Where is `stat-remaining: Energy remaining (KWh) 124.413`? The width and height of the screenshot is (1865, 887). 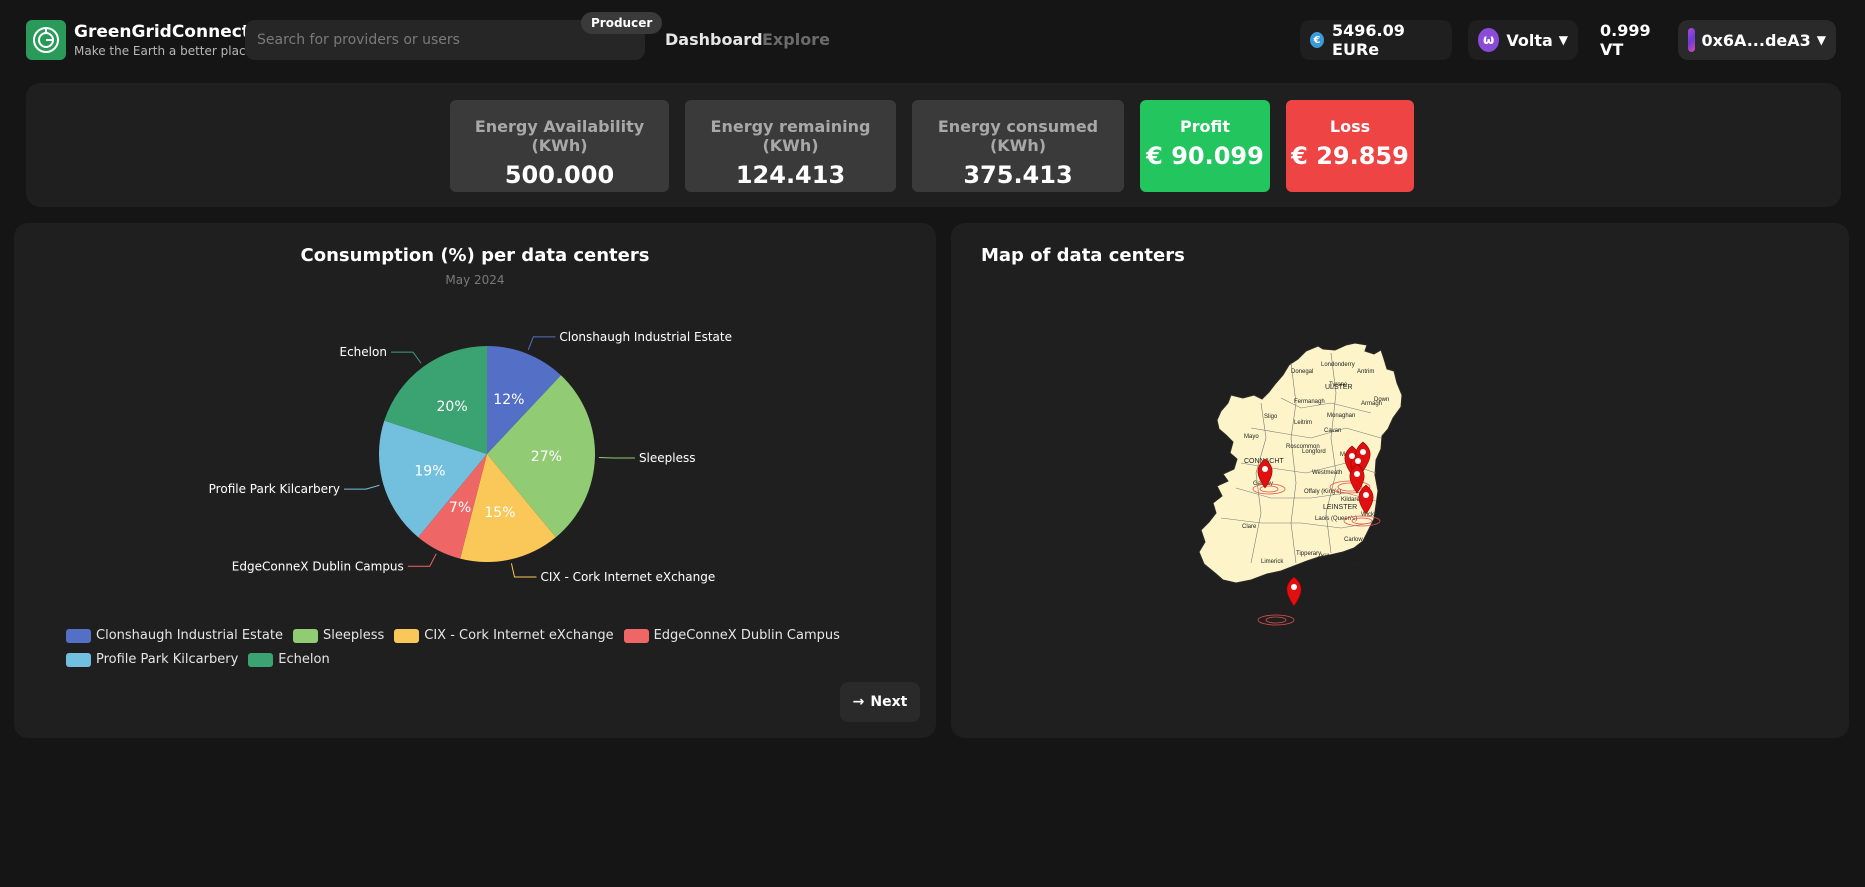
stat-remaining: Energy remaining (KWh) 124.413 is located at coordinates (790, 146).